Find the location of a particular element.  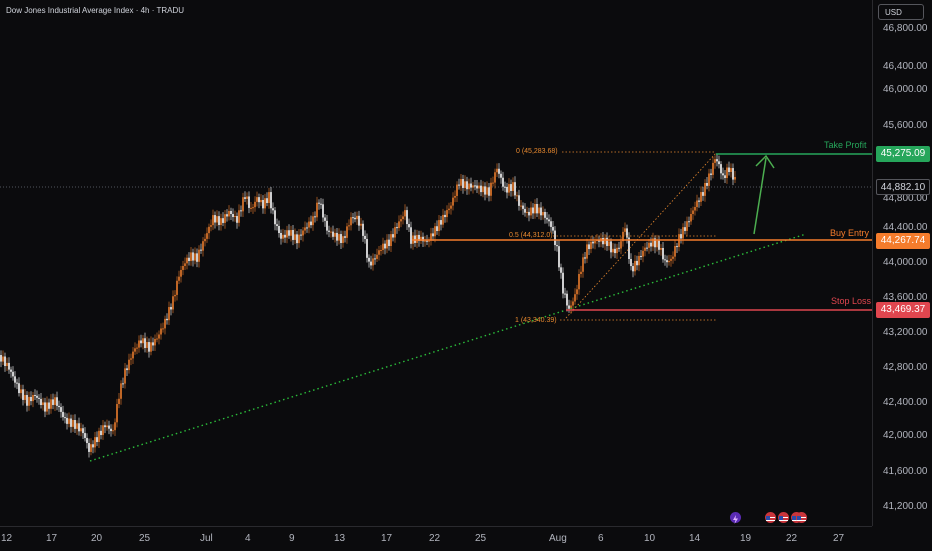

time-tick-label: 17 is located at coordinates (387, 538).